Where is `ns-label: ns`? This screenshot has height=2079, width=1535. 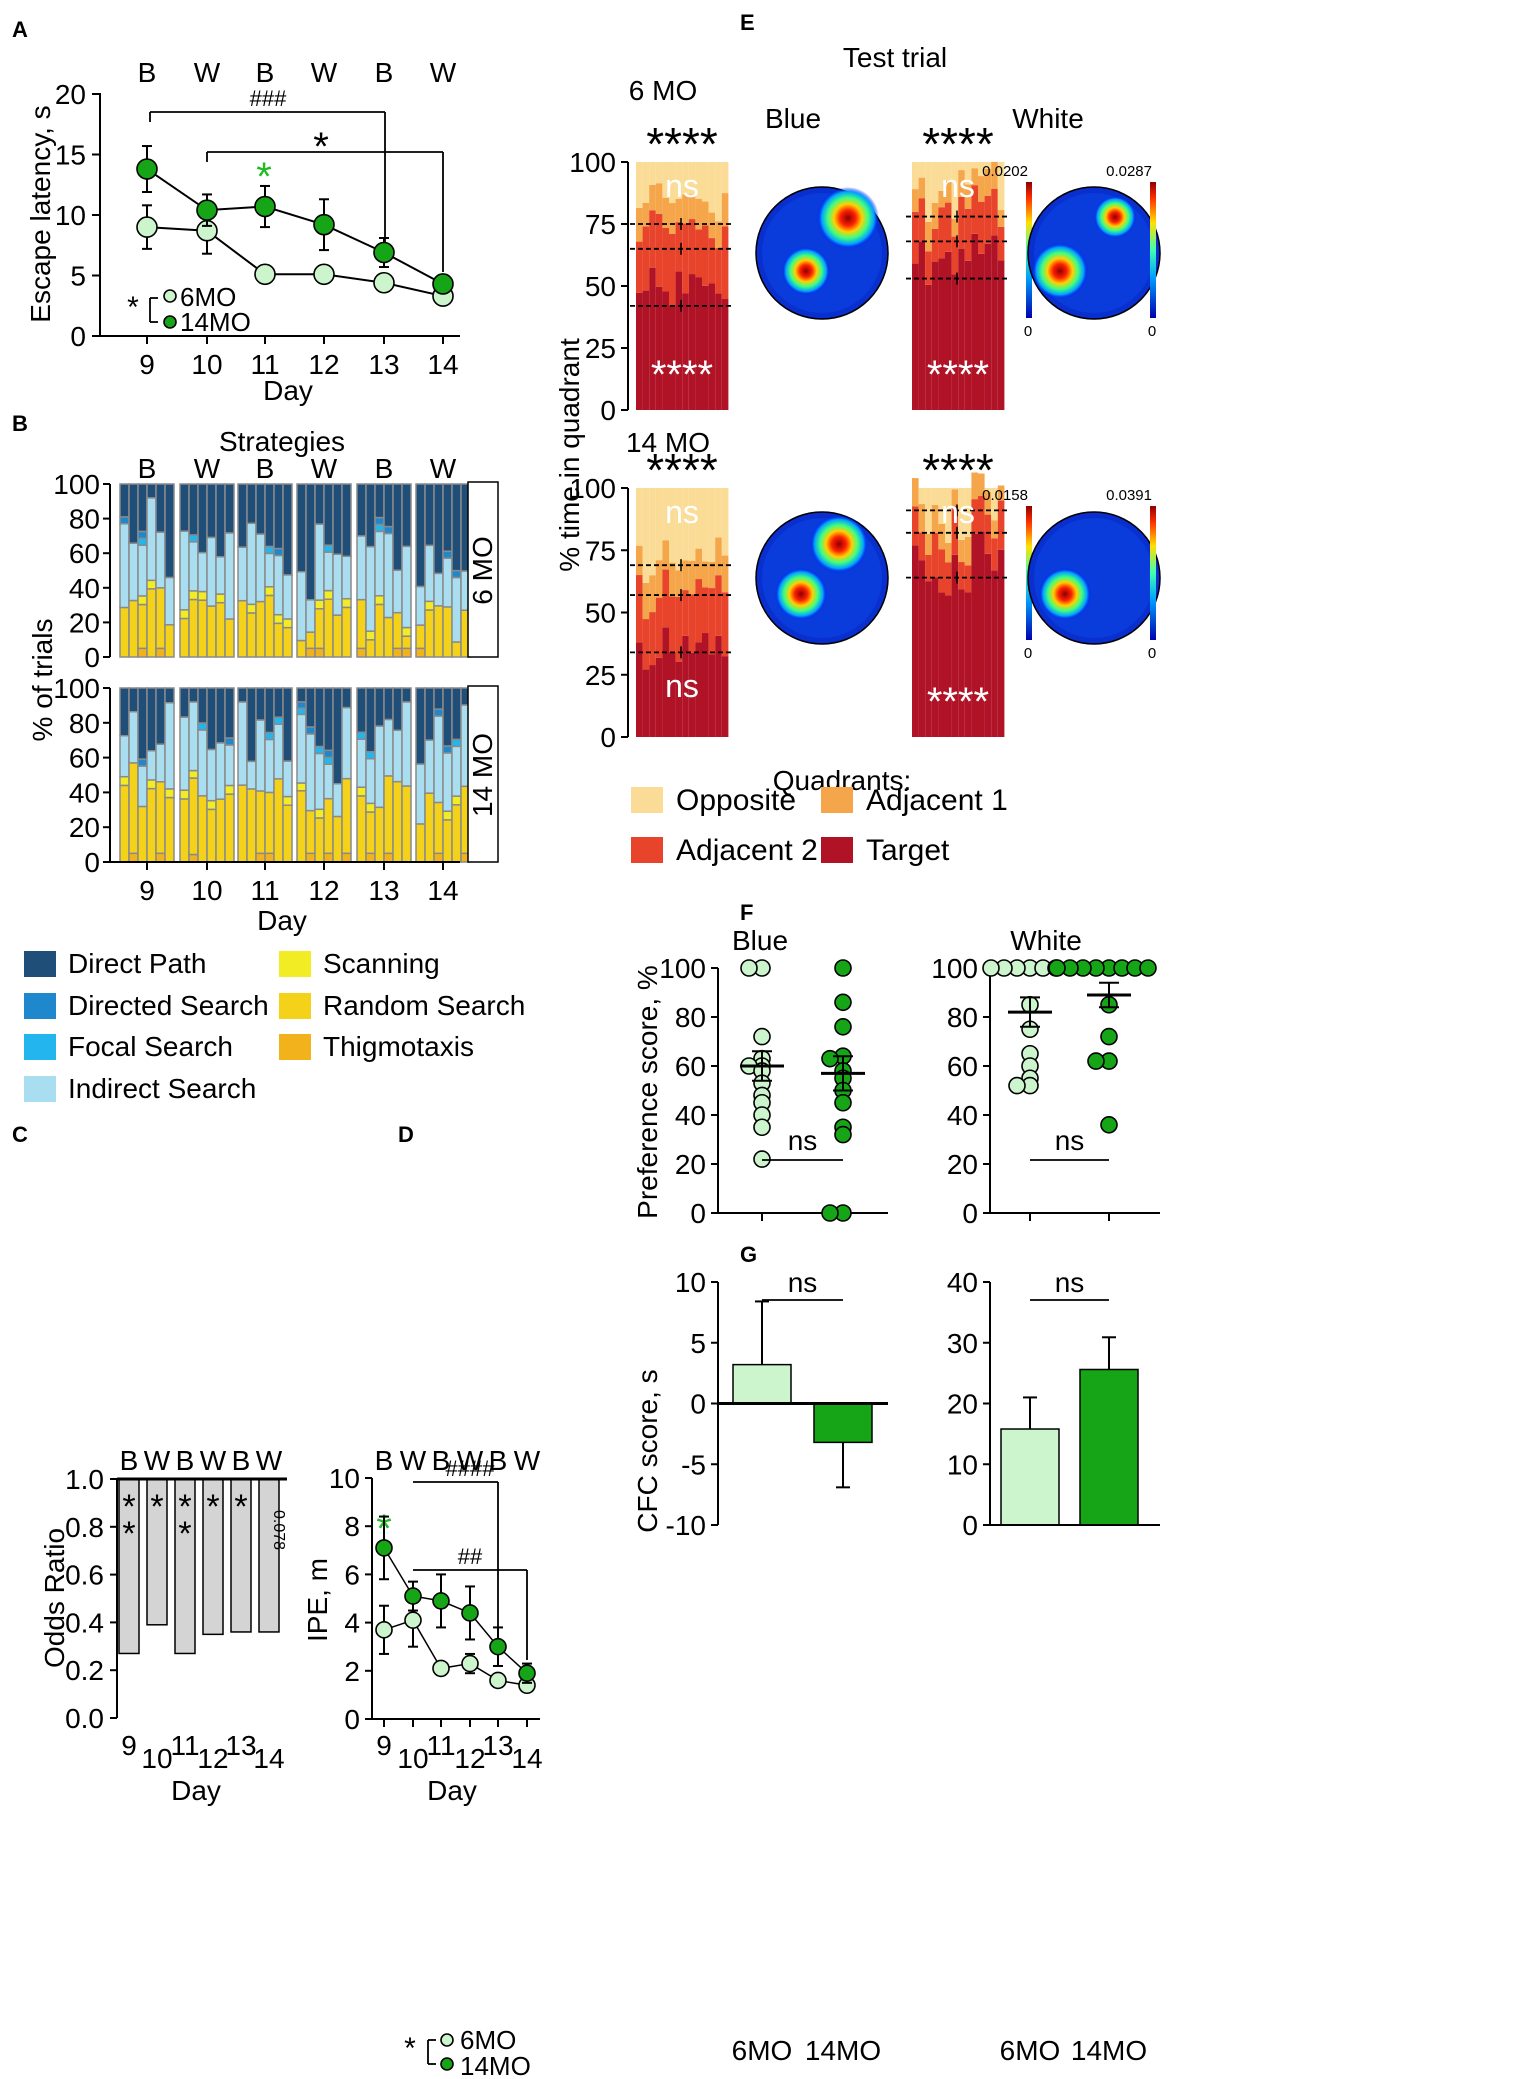 ns-label: ns is located at coordinates (682, 512).